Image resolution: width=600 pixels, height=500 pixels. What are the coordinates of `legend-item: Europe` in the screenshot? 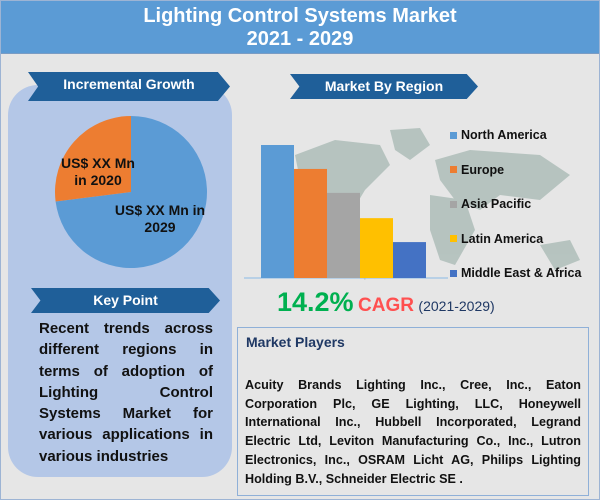 It's located at (477, 170).